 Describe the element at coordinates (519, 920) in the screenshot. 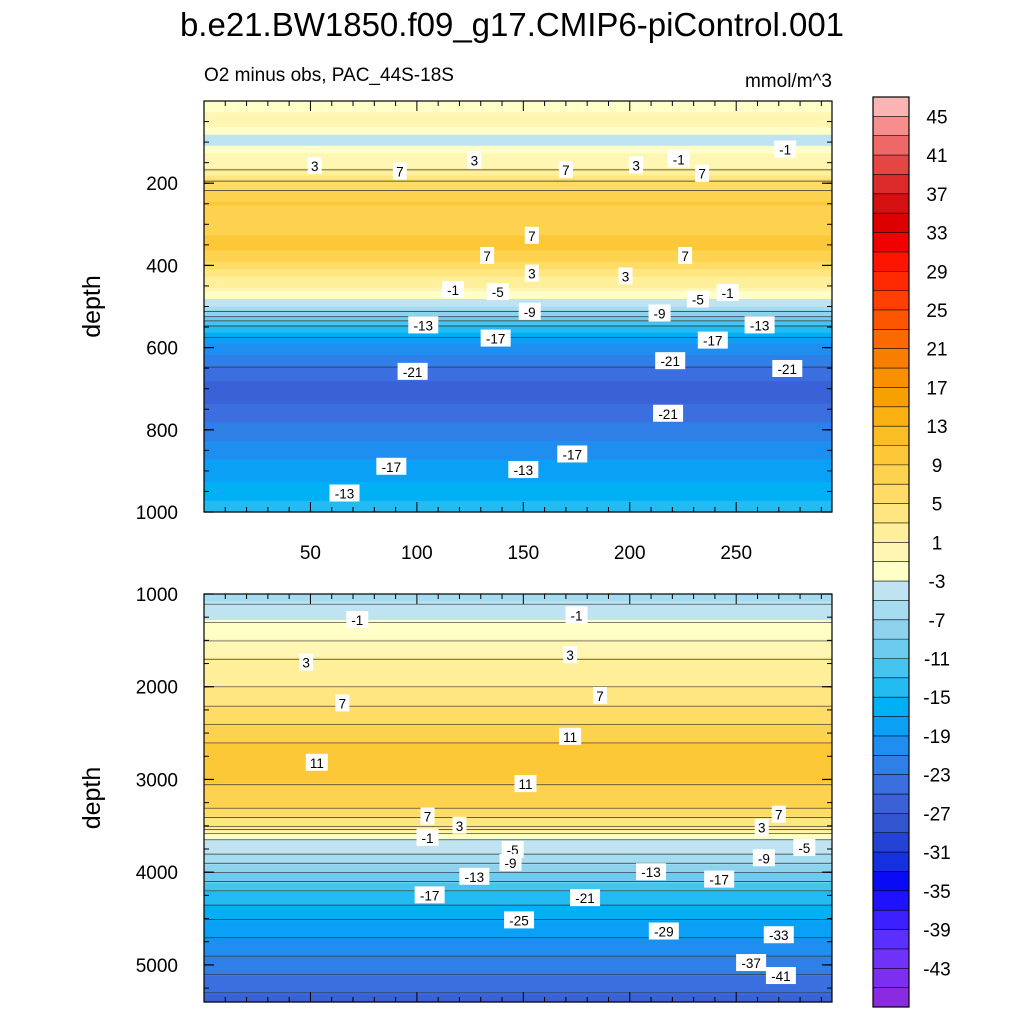

I see `contour-label: -25` at that location.